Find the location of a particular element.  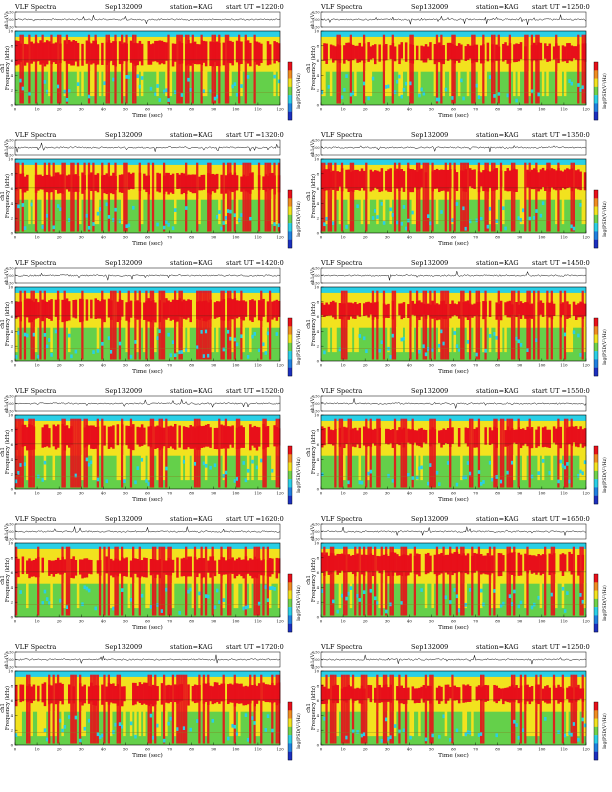

ch1-axis-label: ch1 (V) is located at coordinates (312, 660).